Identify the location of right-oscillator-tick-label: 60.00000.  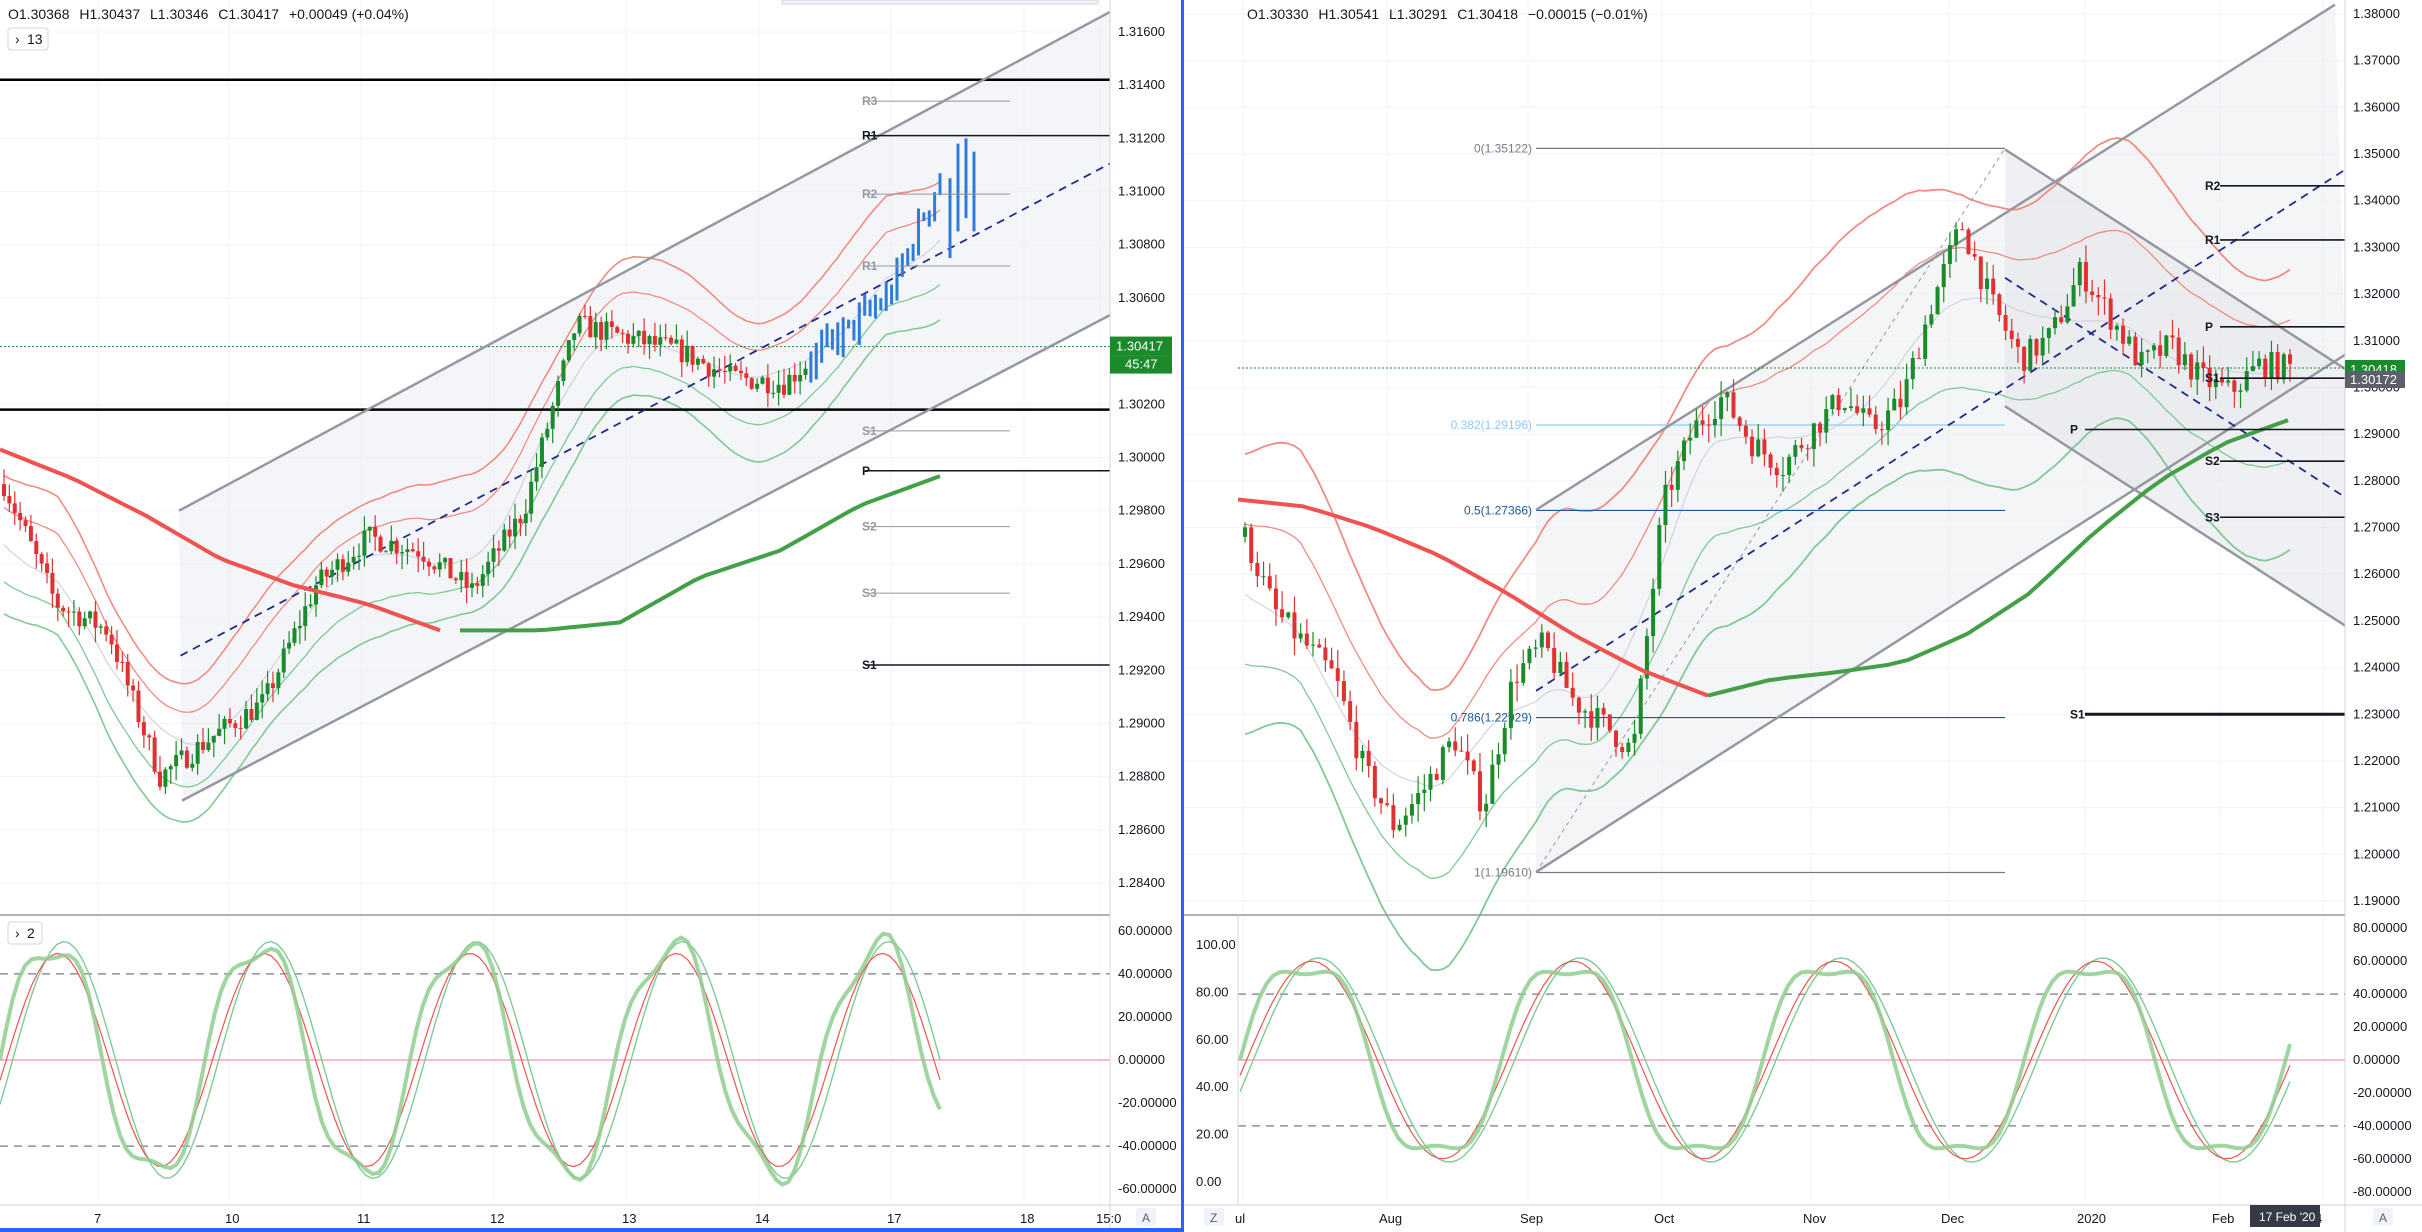
(2380, 960).